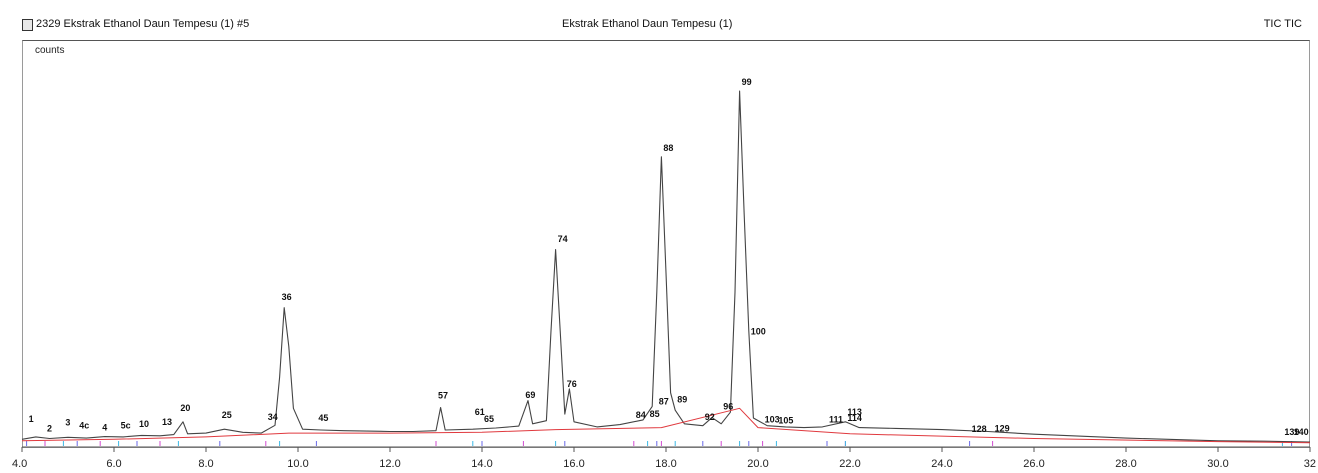  Describe the element at coordinates (27, 25) in the screenshot. I see `document-icon` at that location.